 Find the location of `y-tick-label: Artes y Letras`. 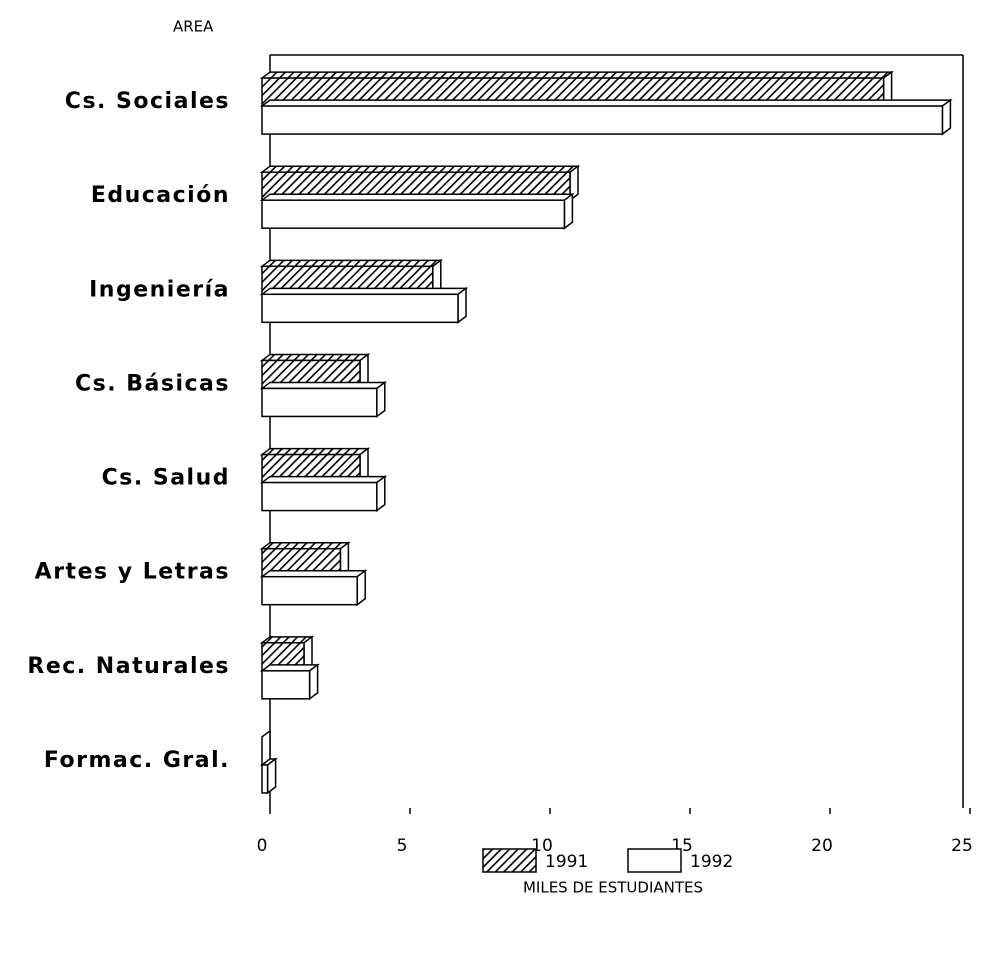

y-tick-label: Artes y Letras is located at coordinates (132, 572).